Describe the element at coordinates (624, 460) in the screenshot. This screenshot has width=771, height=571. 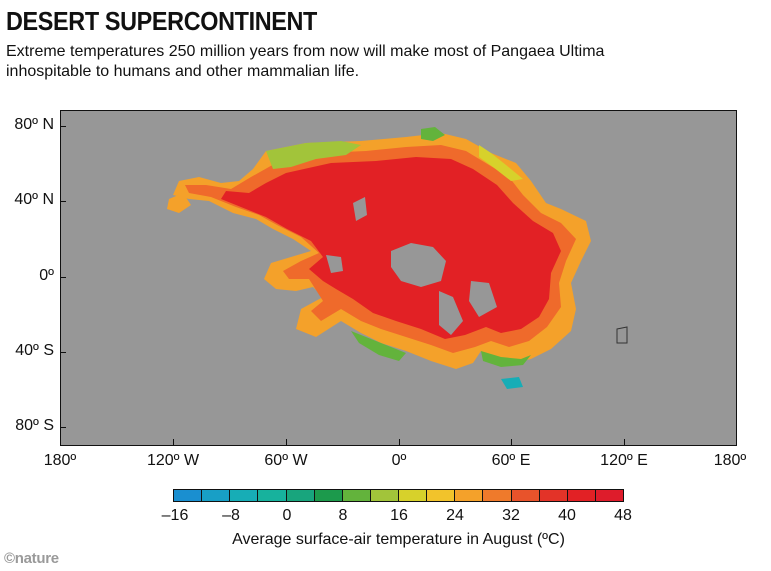
I see `lon-label-120e: 120º E` at that location.